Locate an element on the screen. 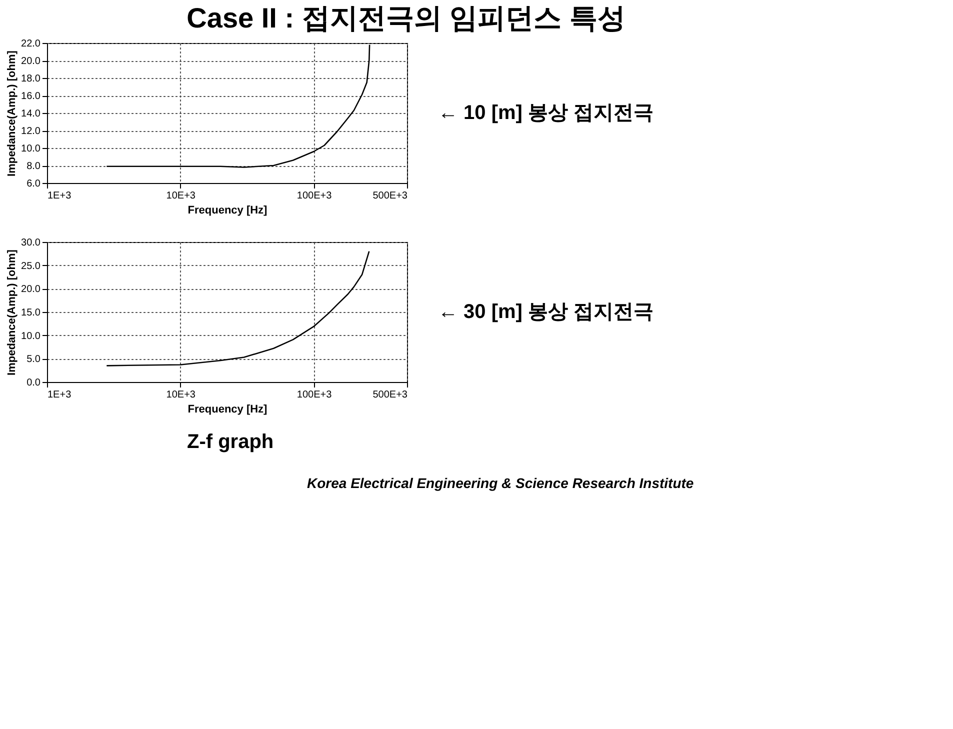 The image size is (953, 729). chart-title: Case II : 접지전극의 임피던스 특성 is located at coordinates (406, 18).